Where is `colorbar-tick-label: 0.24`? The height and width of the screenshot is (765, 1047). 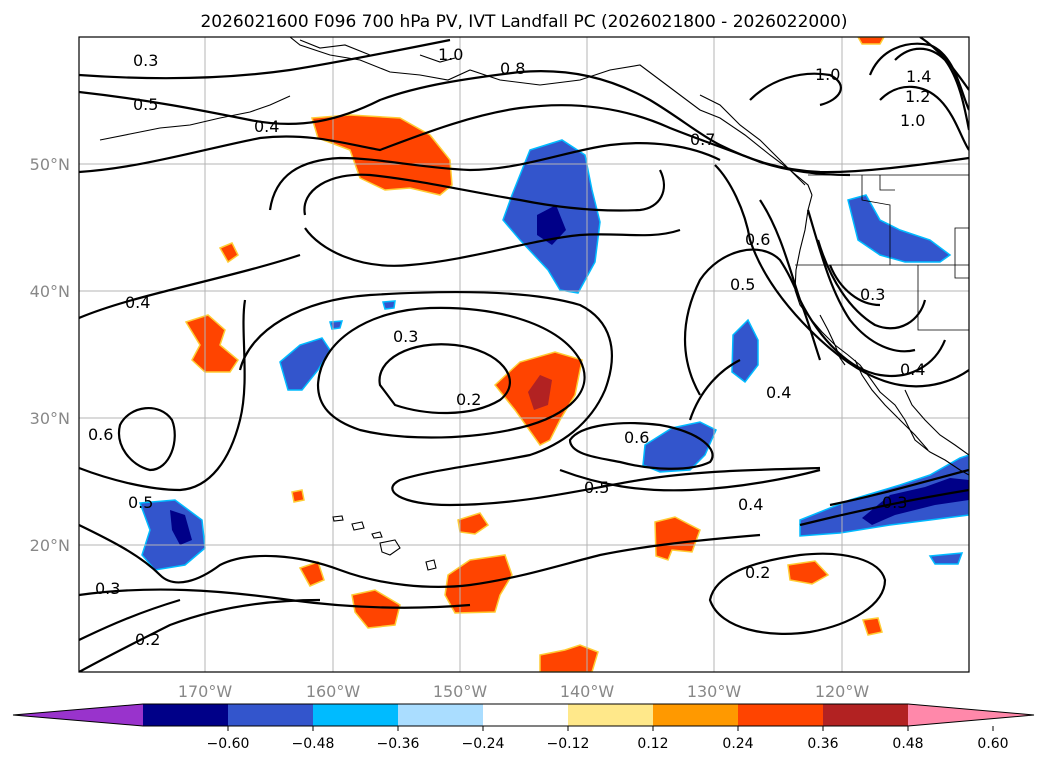
colorbar-tick-label: 0.24 is located at coordinates (737, 744).